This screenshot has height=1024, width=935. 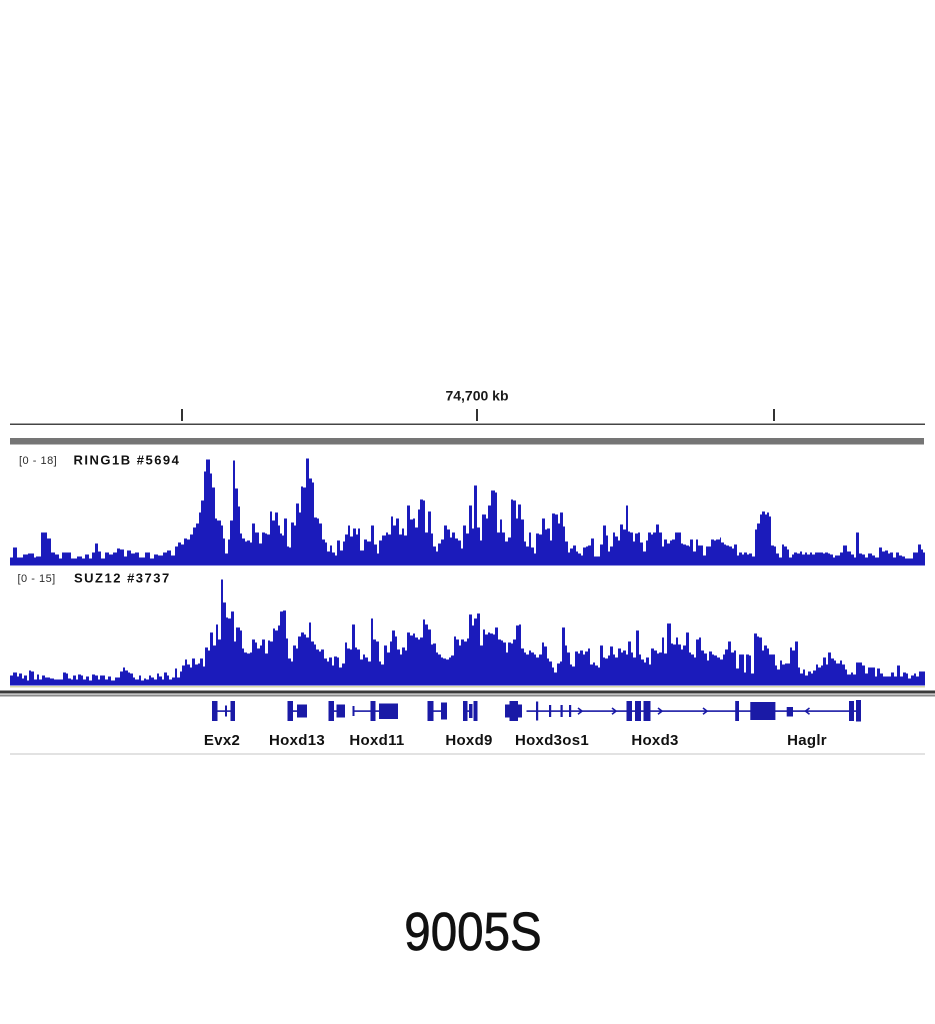 What do you see at coordinates (37, 579) in the screenshot?
I see `svg-text: [0 - 15]` at bounding box center [37, 579].